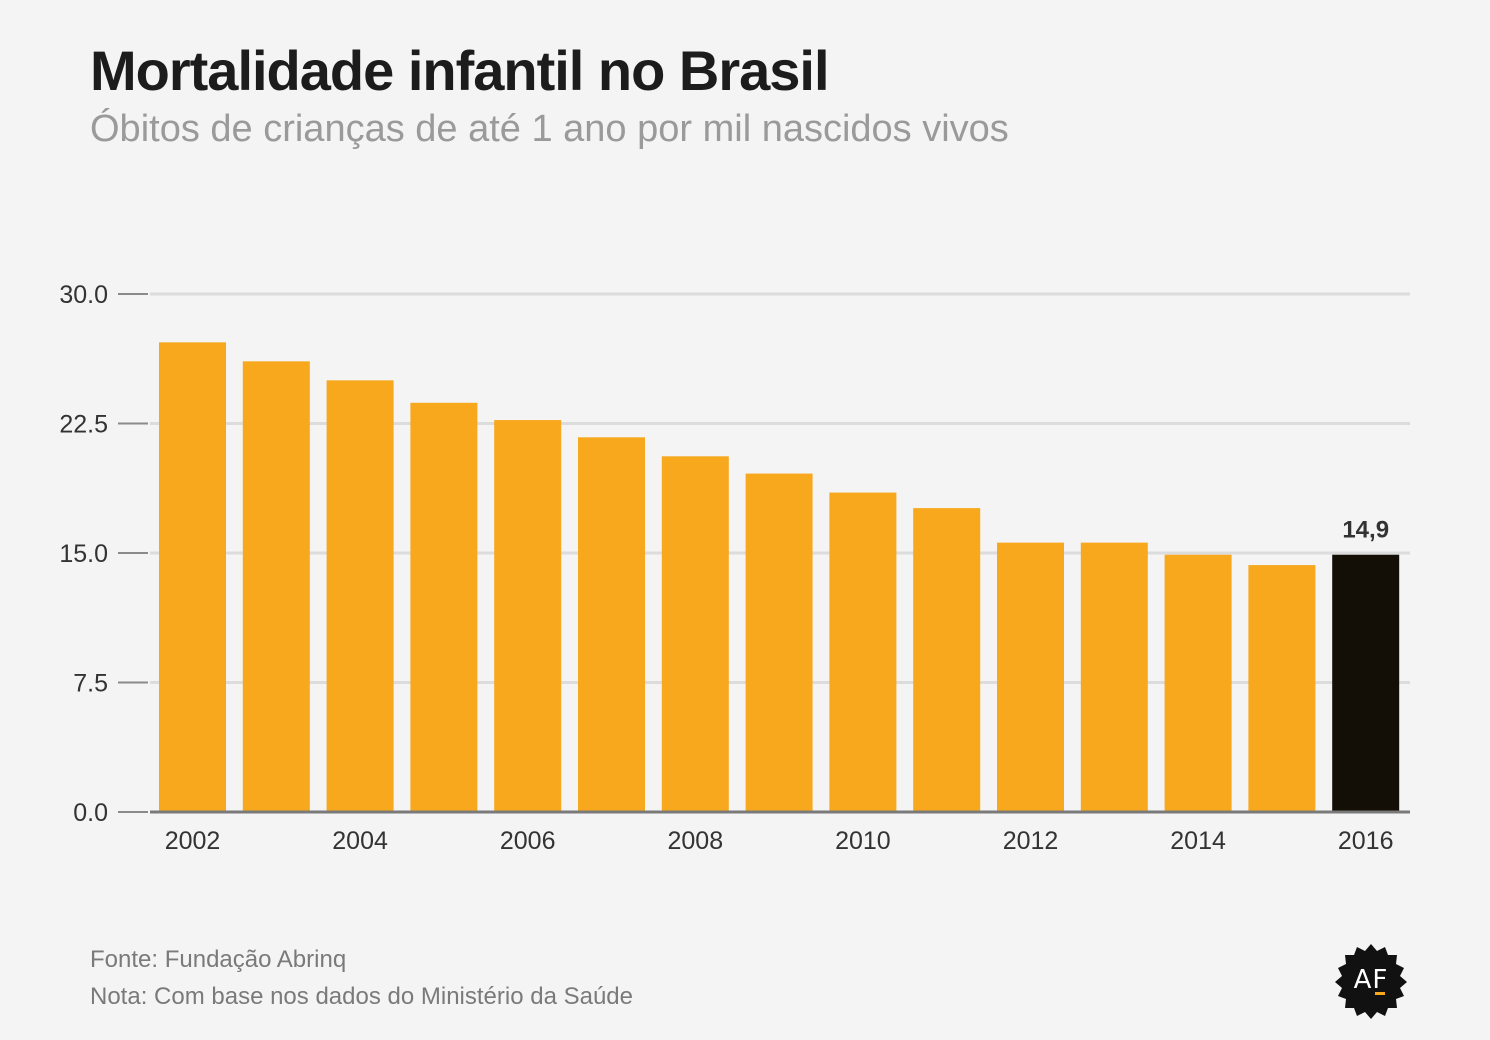  Describe the element at coordinates (276, 586) in the screenshot. I see `bar-2003` at that location.